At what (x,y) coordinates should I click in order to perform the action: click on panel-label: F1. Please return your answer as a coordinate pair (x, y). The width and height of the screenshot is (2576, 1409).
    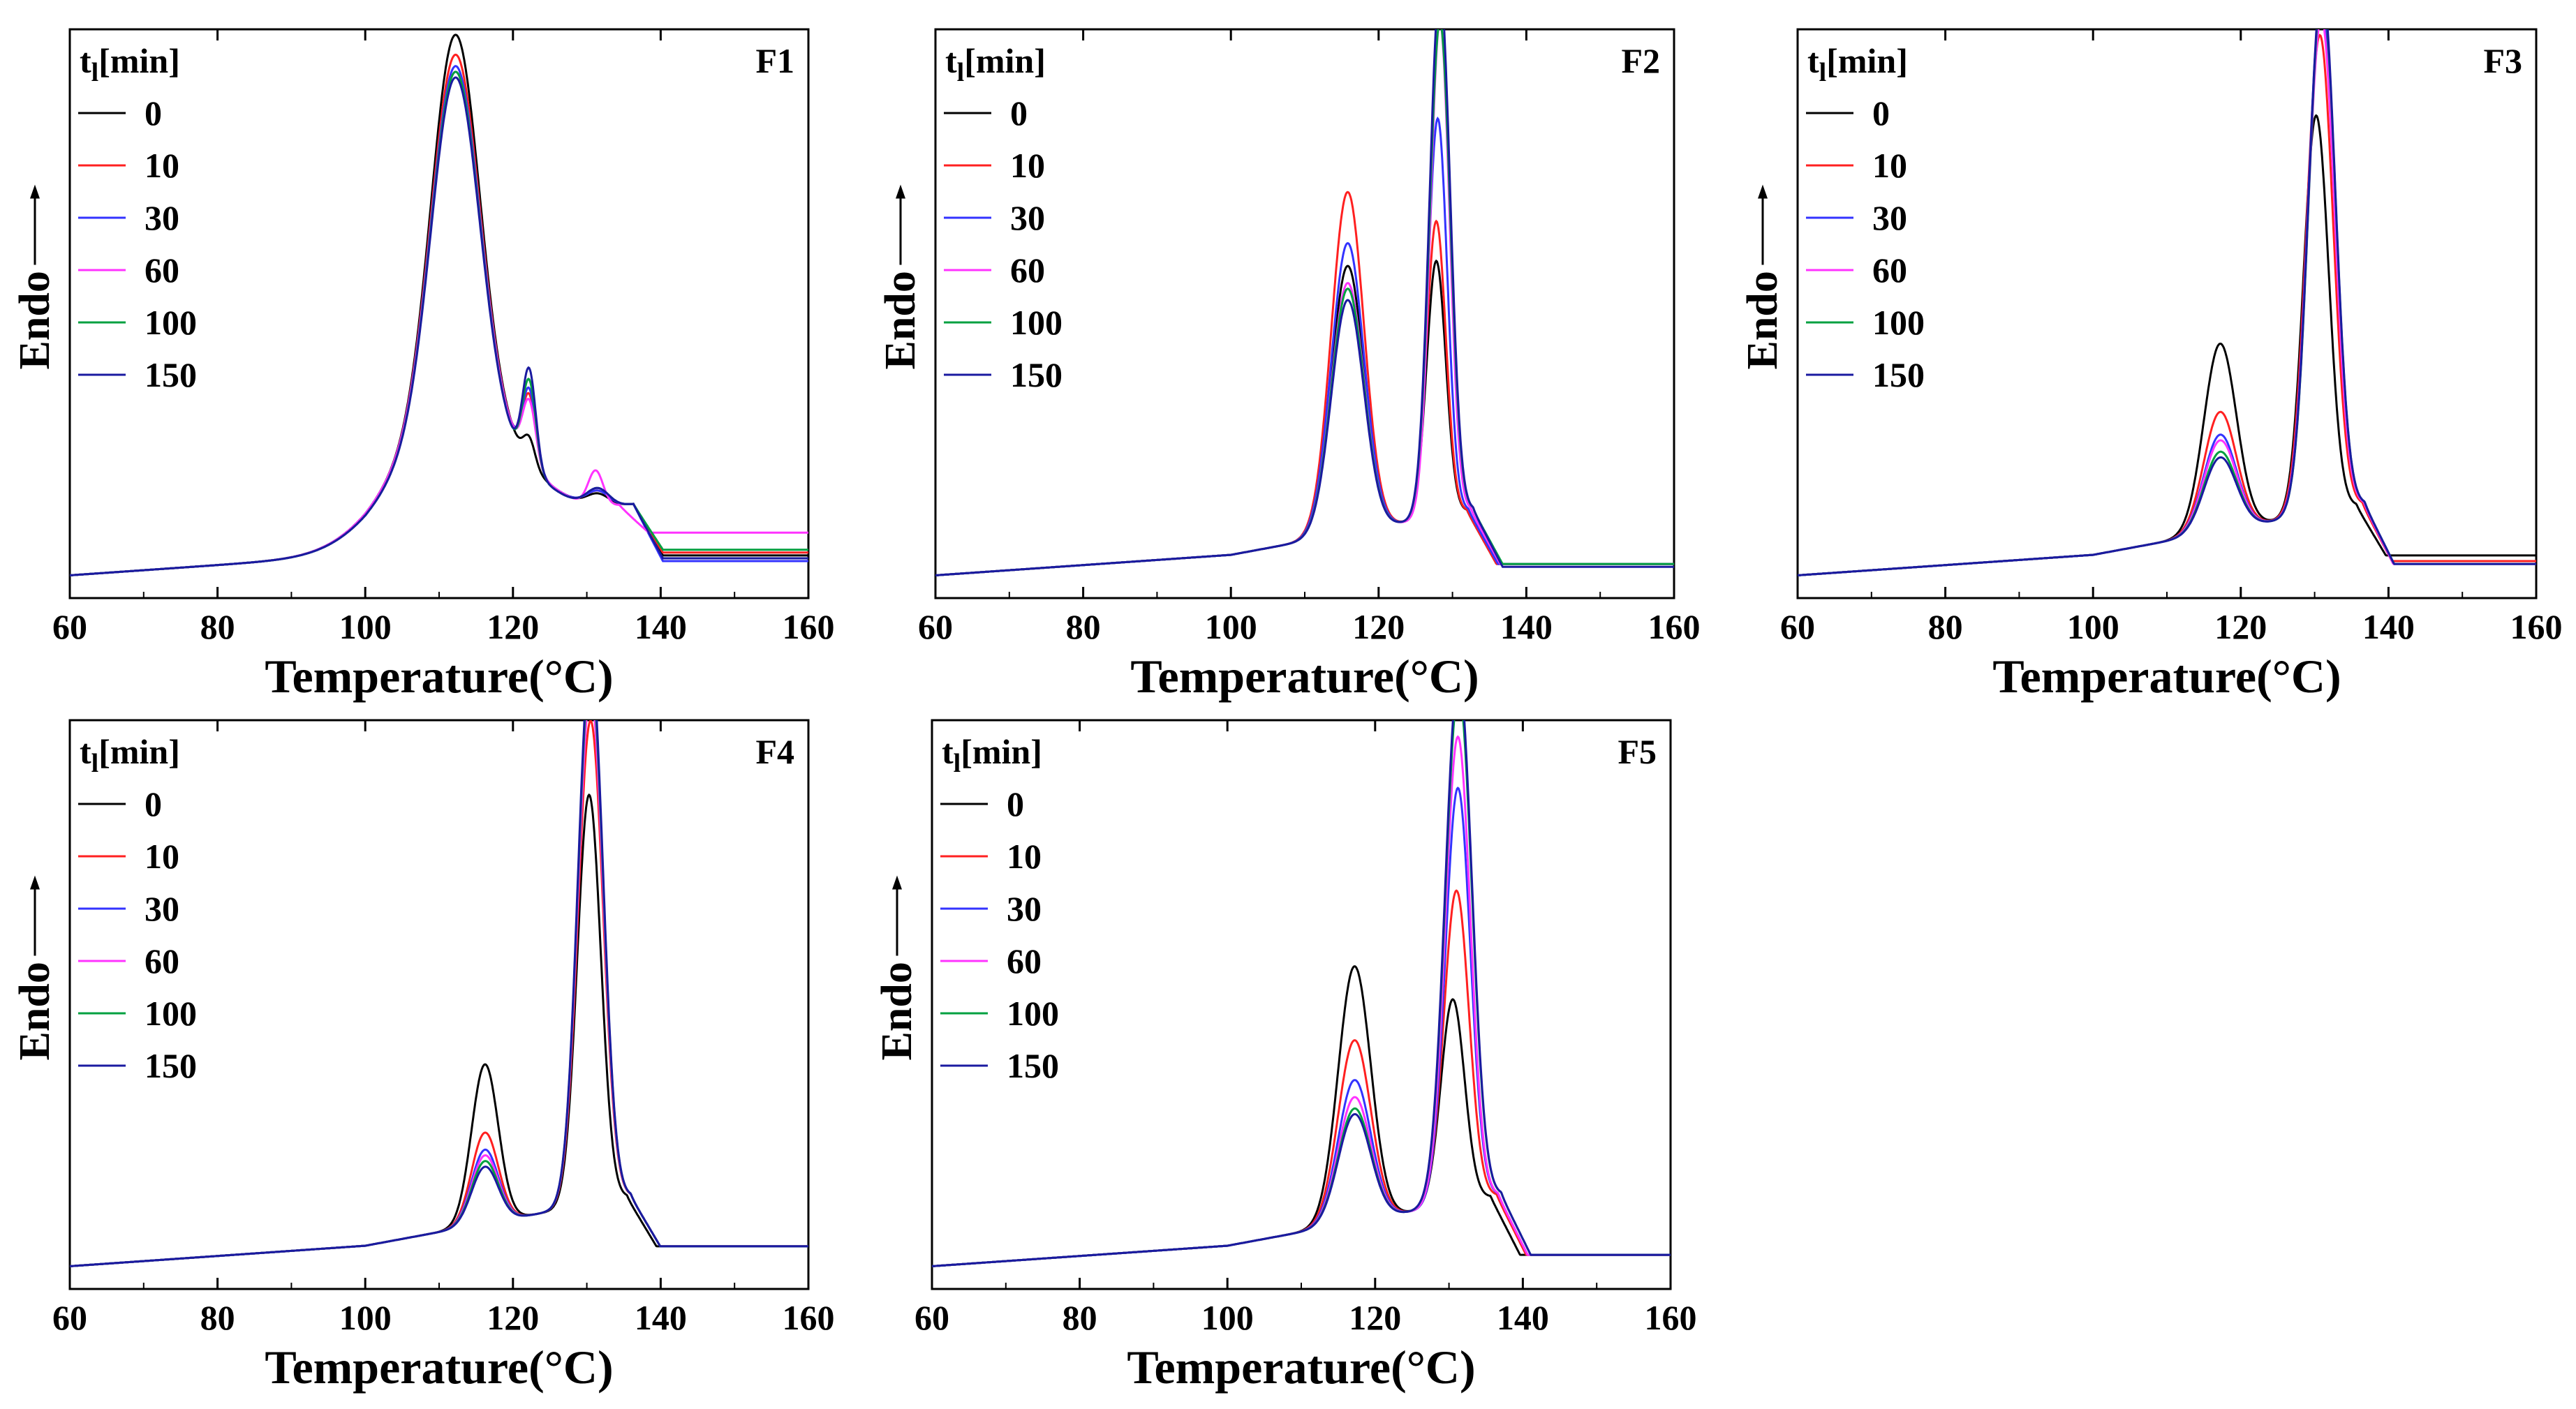
    Looking at the image, I should click on (774, 60).